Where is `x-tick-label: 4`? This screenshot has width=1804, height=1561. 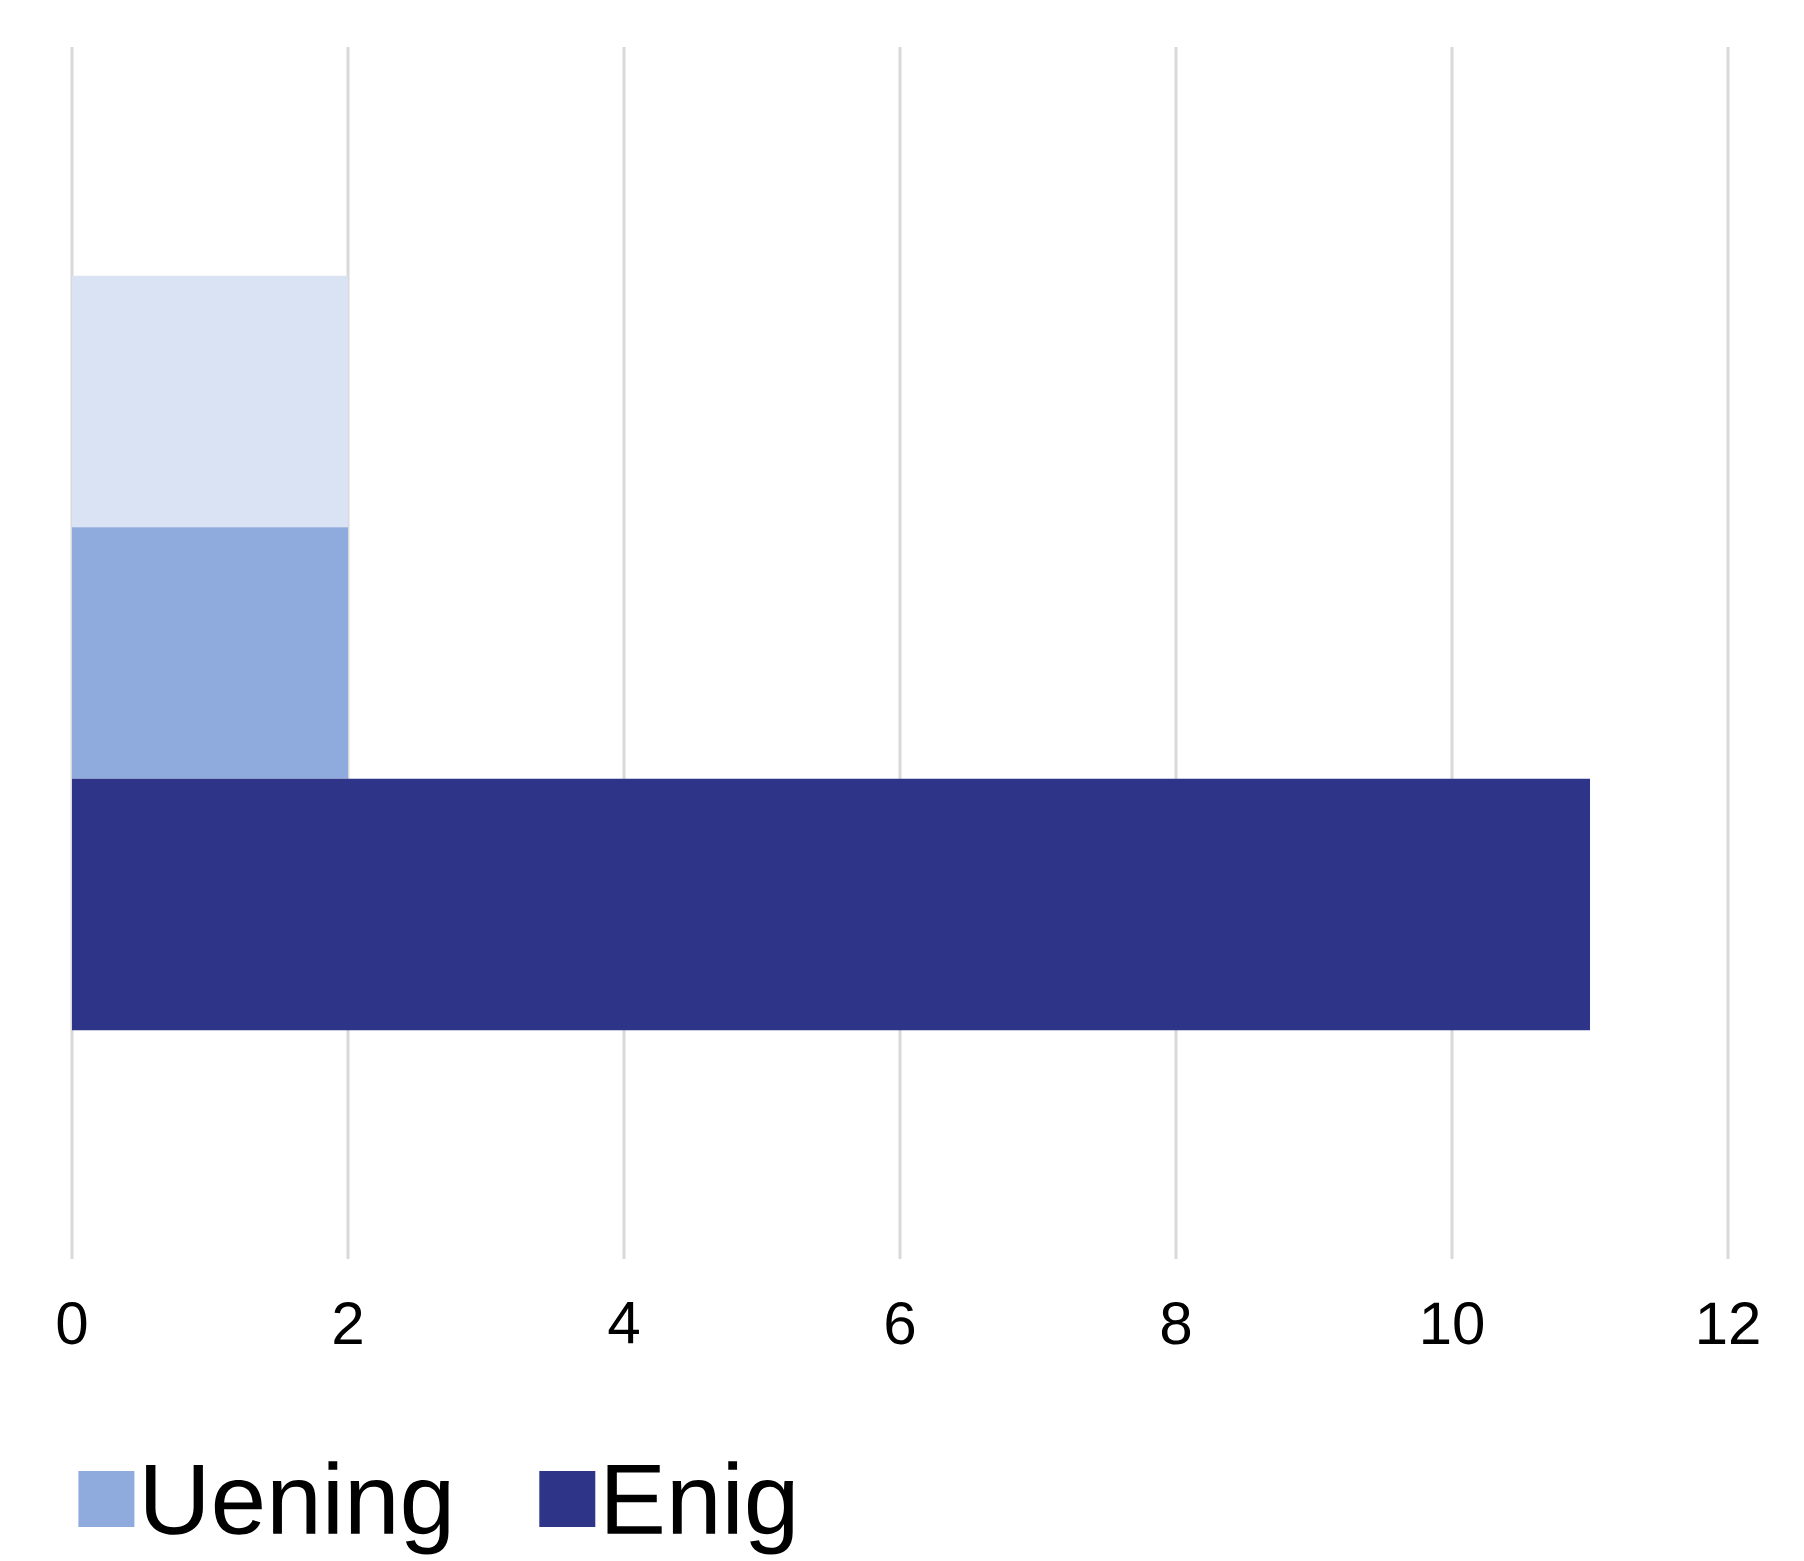 x-tick-label: 4 is located at coordinates (623, 1323).